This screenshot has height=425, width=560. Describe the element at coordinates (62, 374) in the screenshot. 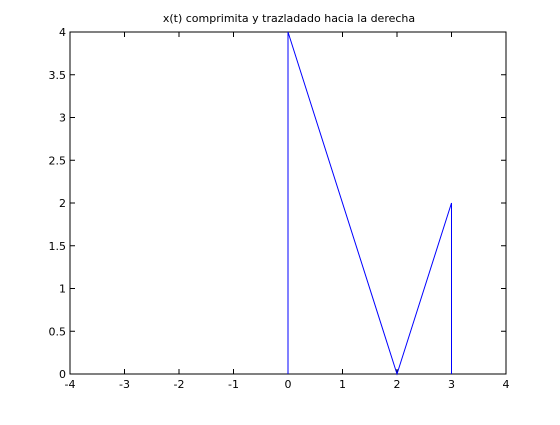

I see `y-tick-label: 0` at that location.